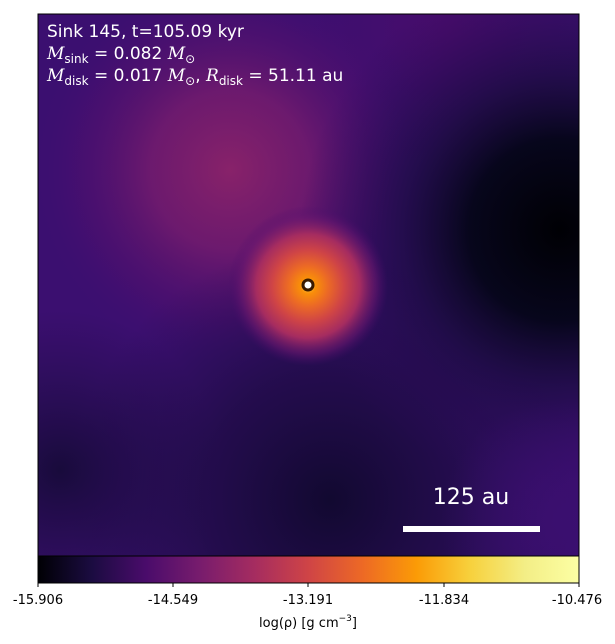 The height and width of the screenshot is (644, 615). Describe the element at coordinates (444, 600) in the screenshot. I see `colorbar-tick-label: -11.834` at that location.